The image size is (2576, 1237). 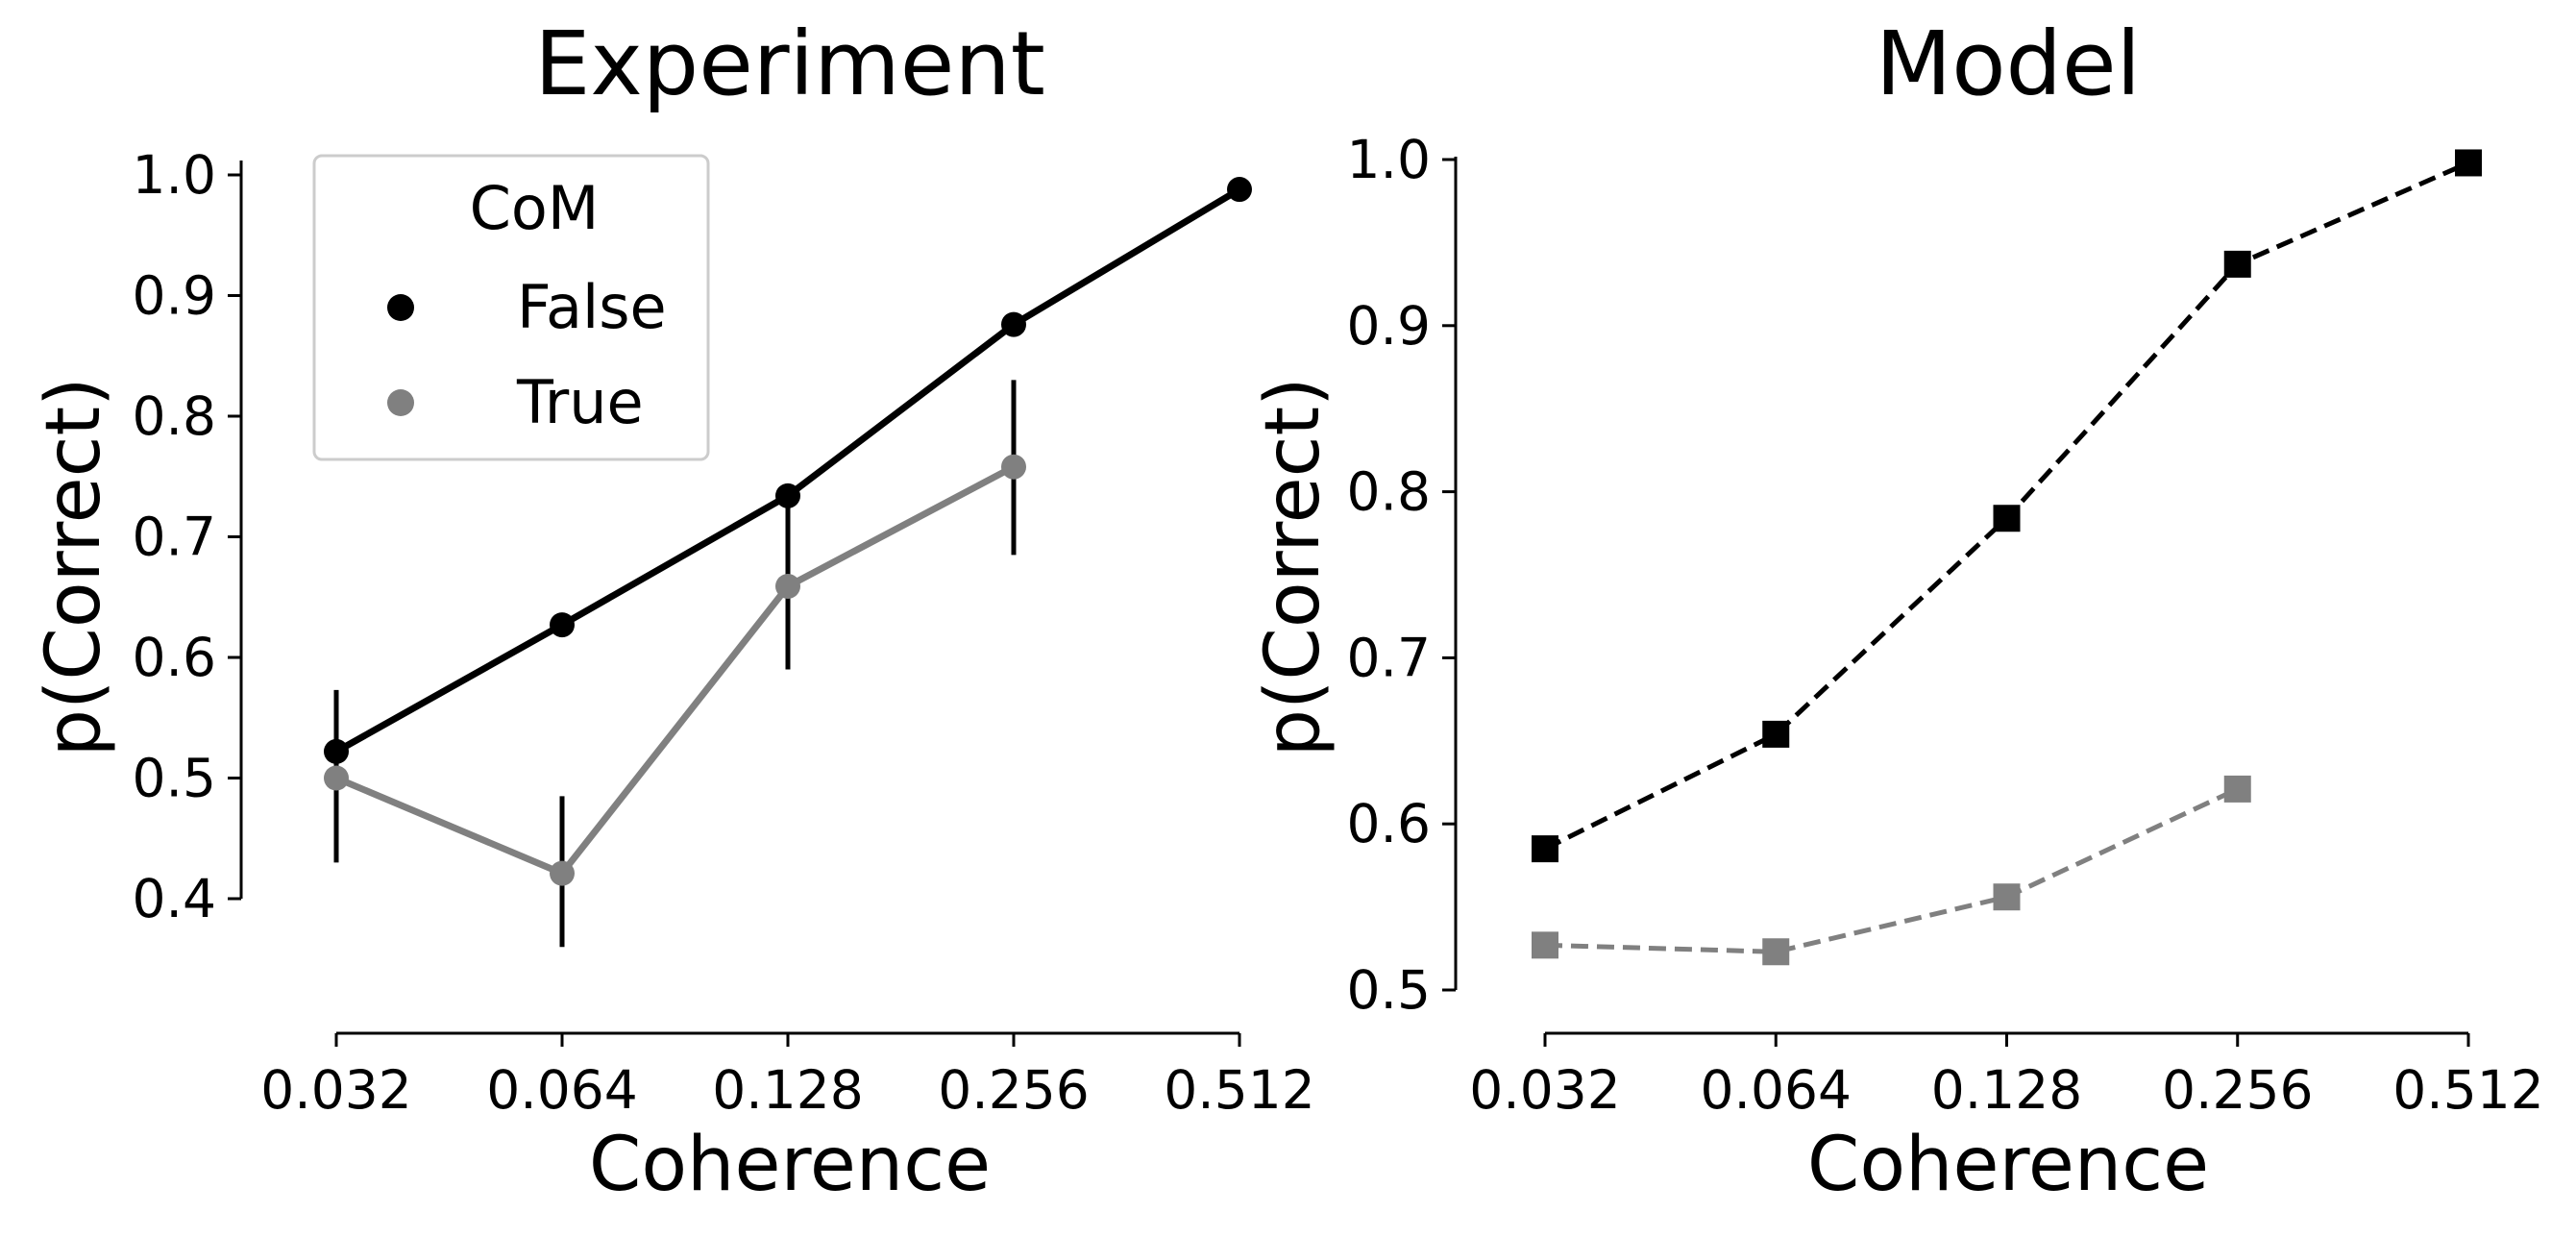 I want to click on legend-box, so click(x=511, y=307).